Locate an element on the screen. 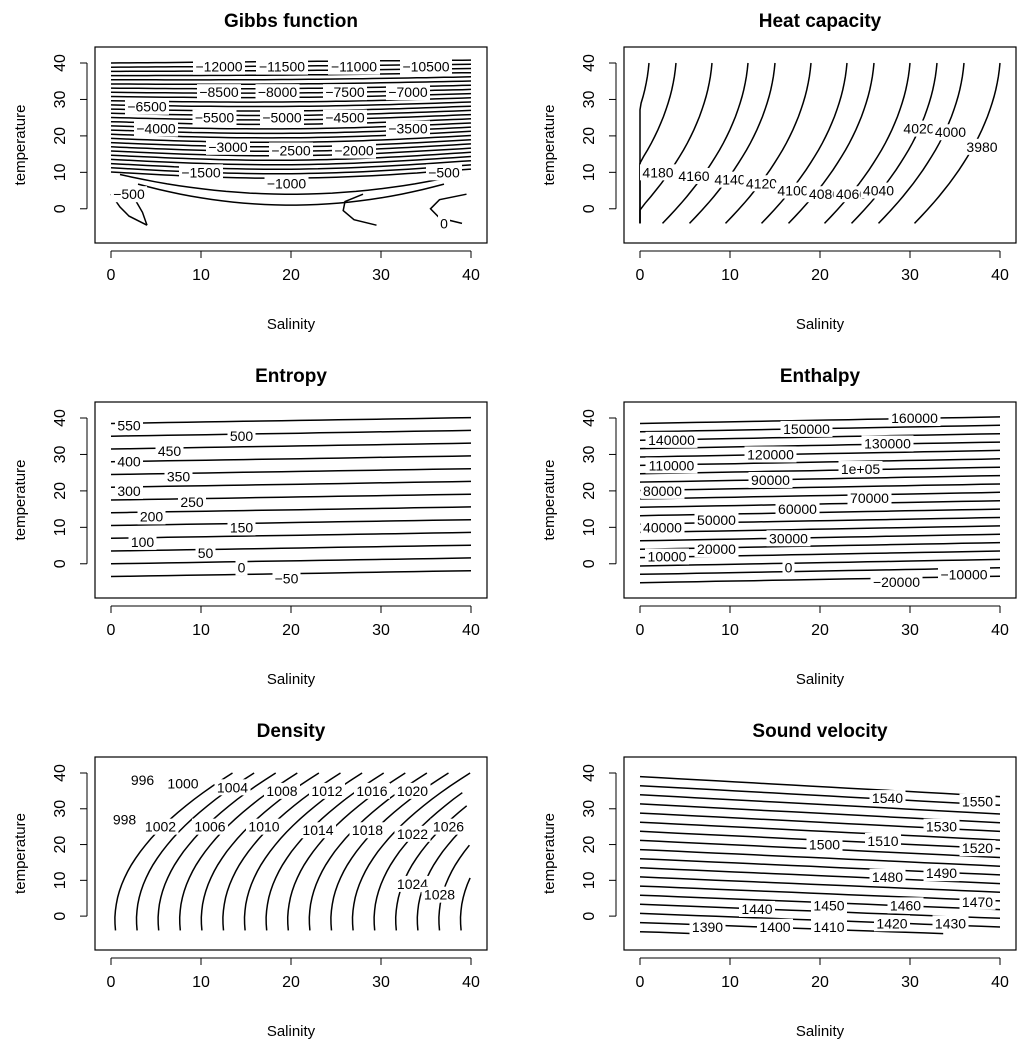 This screenshot has height=1045, width=1018. contour-label: −2500 is located at coordinates (291, 150).